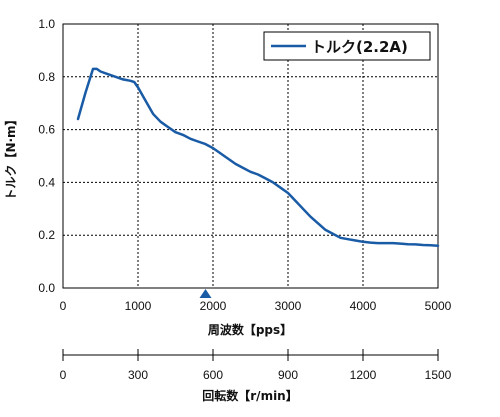 Image resolution: width=500 pixels, height=417 pixels. Describe the element at coordinates (63, 306) in the screenshot. I see `x-tick-label: 0` at that location.